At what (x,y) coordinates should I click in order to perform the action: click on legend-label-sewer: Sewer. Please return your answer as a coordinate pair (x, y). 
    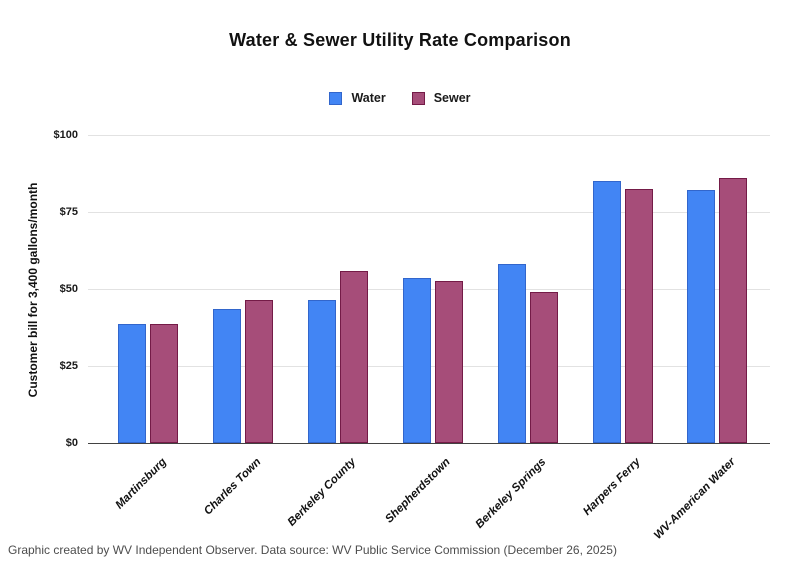
    Looking at the image, I should click on (452, 98).